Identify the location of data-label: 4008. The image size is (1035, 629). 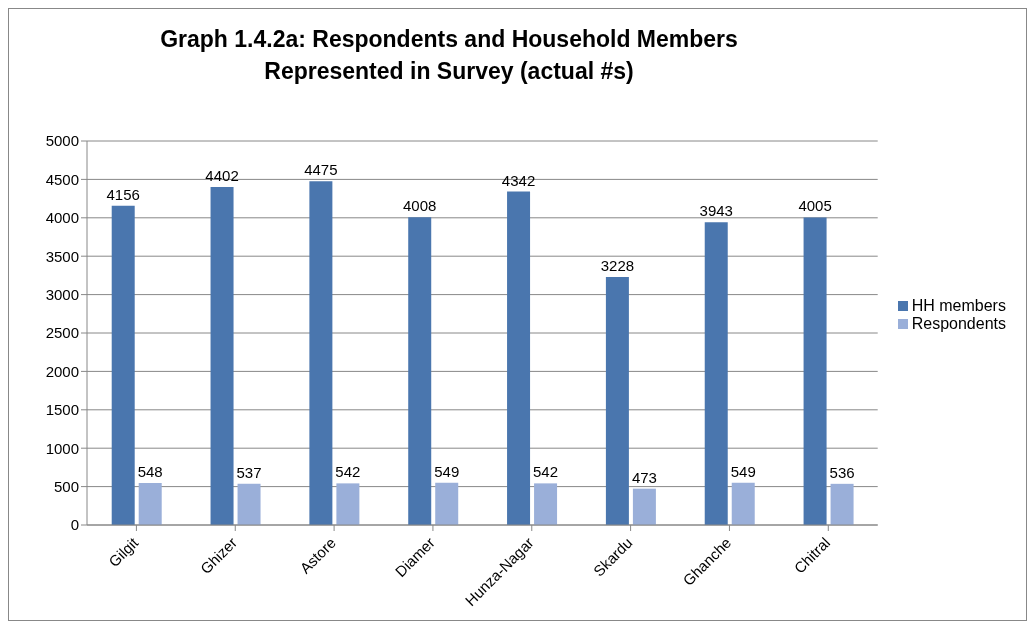
(420, 206).